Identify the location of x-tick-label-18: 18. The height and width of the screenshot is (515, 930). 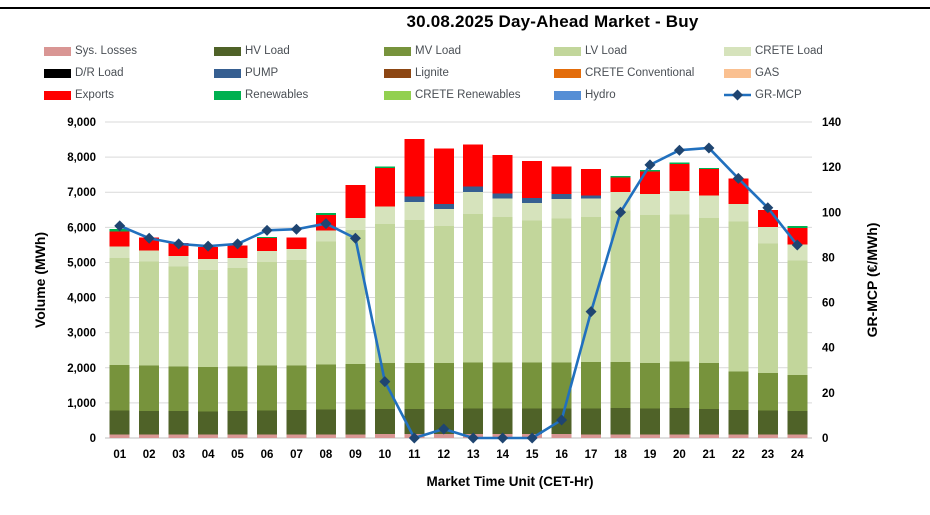
(620, 455).